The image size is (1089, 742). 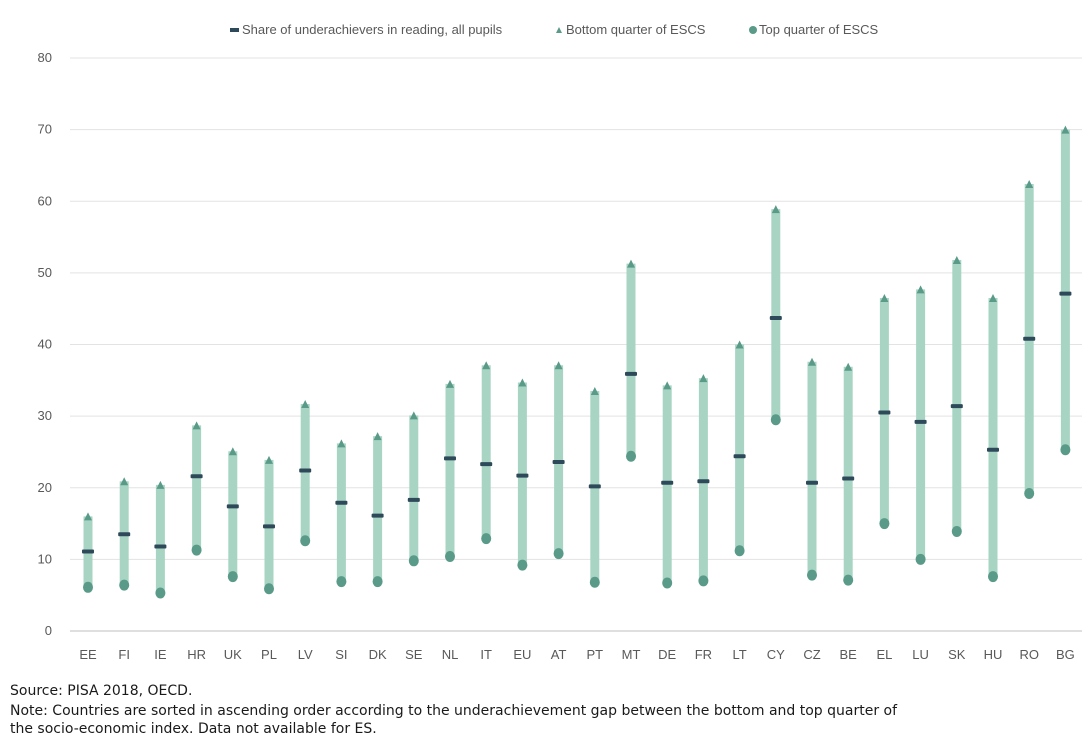 What do you see at coordinates (414, 654) in the screenshot?
I see `x-category-label: SE` at bounding box center [414, 654].